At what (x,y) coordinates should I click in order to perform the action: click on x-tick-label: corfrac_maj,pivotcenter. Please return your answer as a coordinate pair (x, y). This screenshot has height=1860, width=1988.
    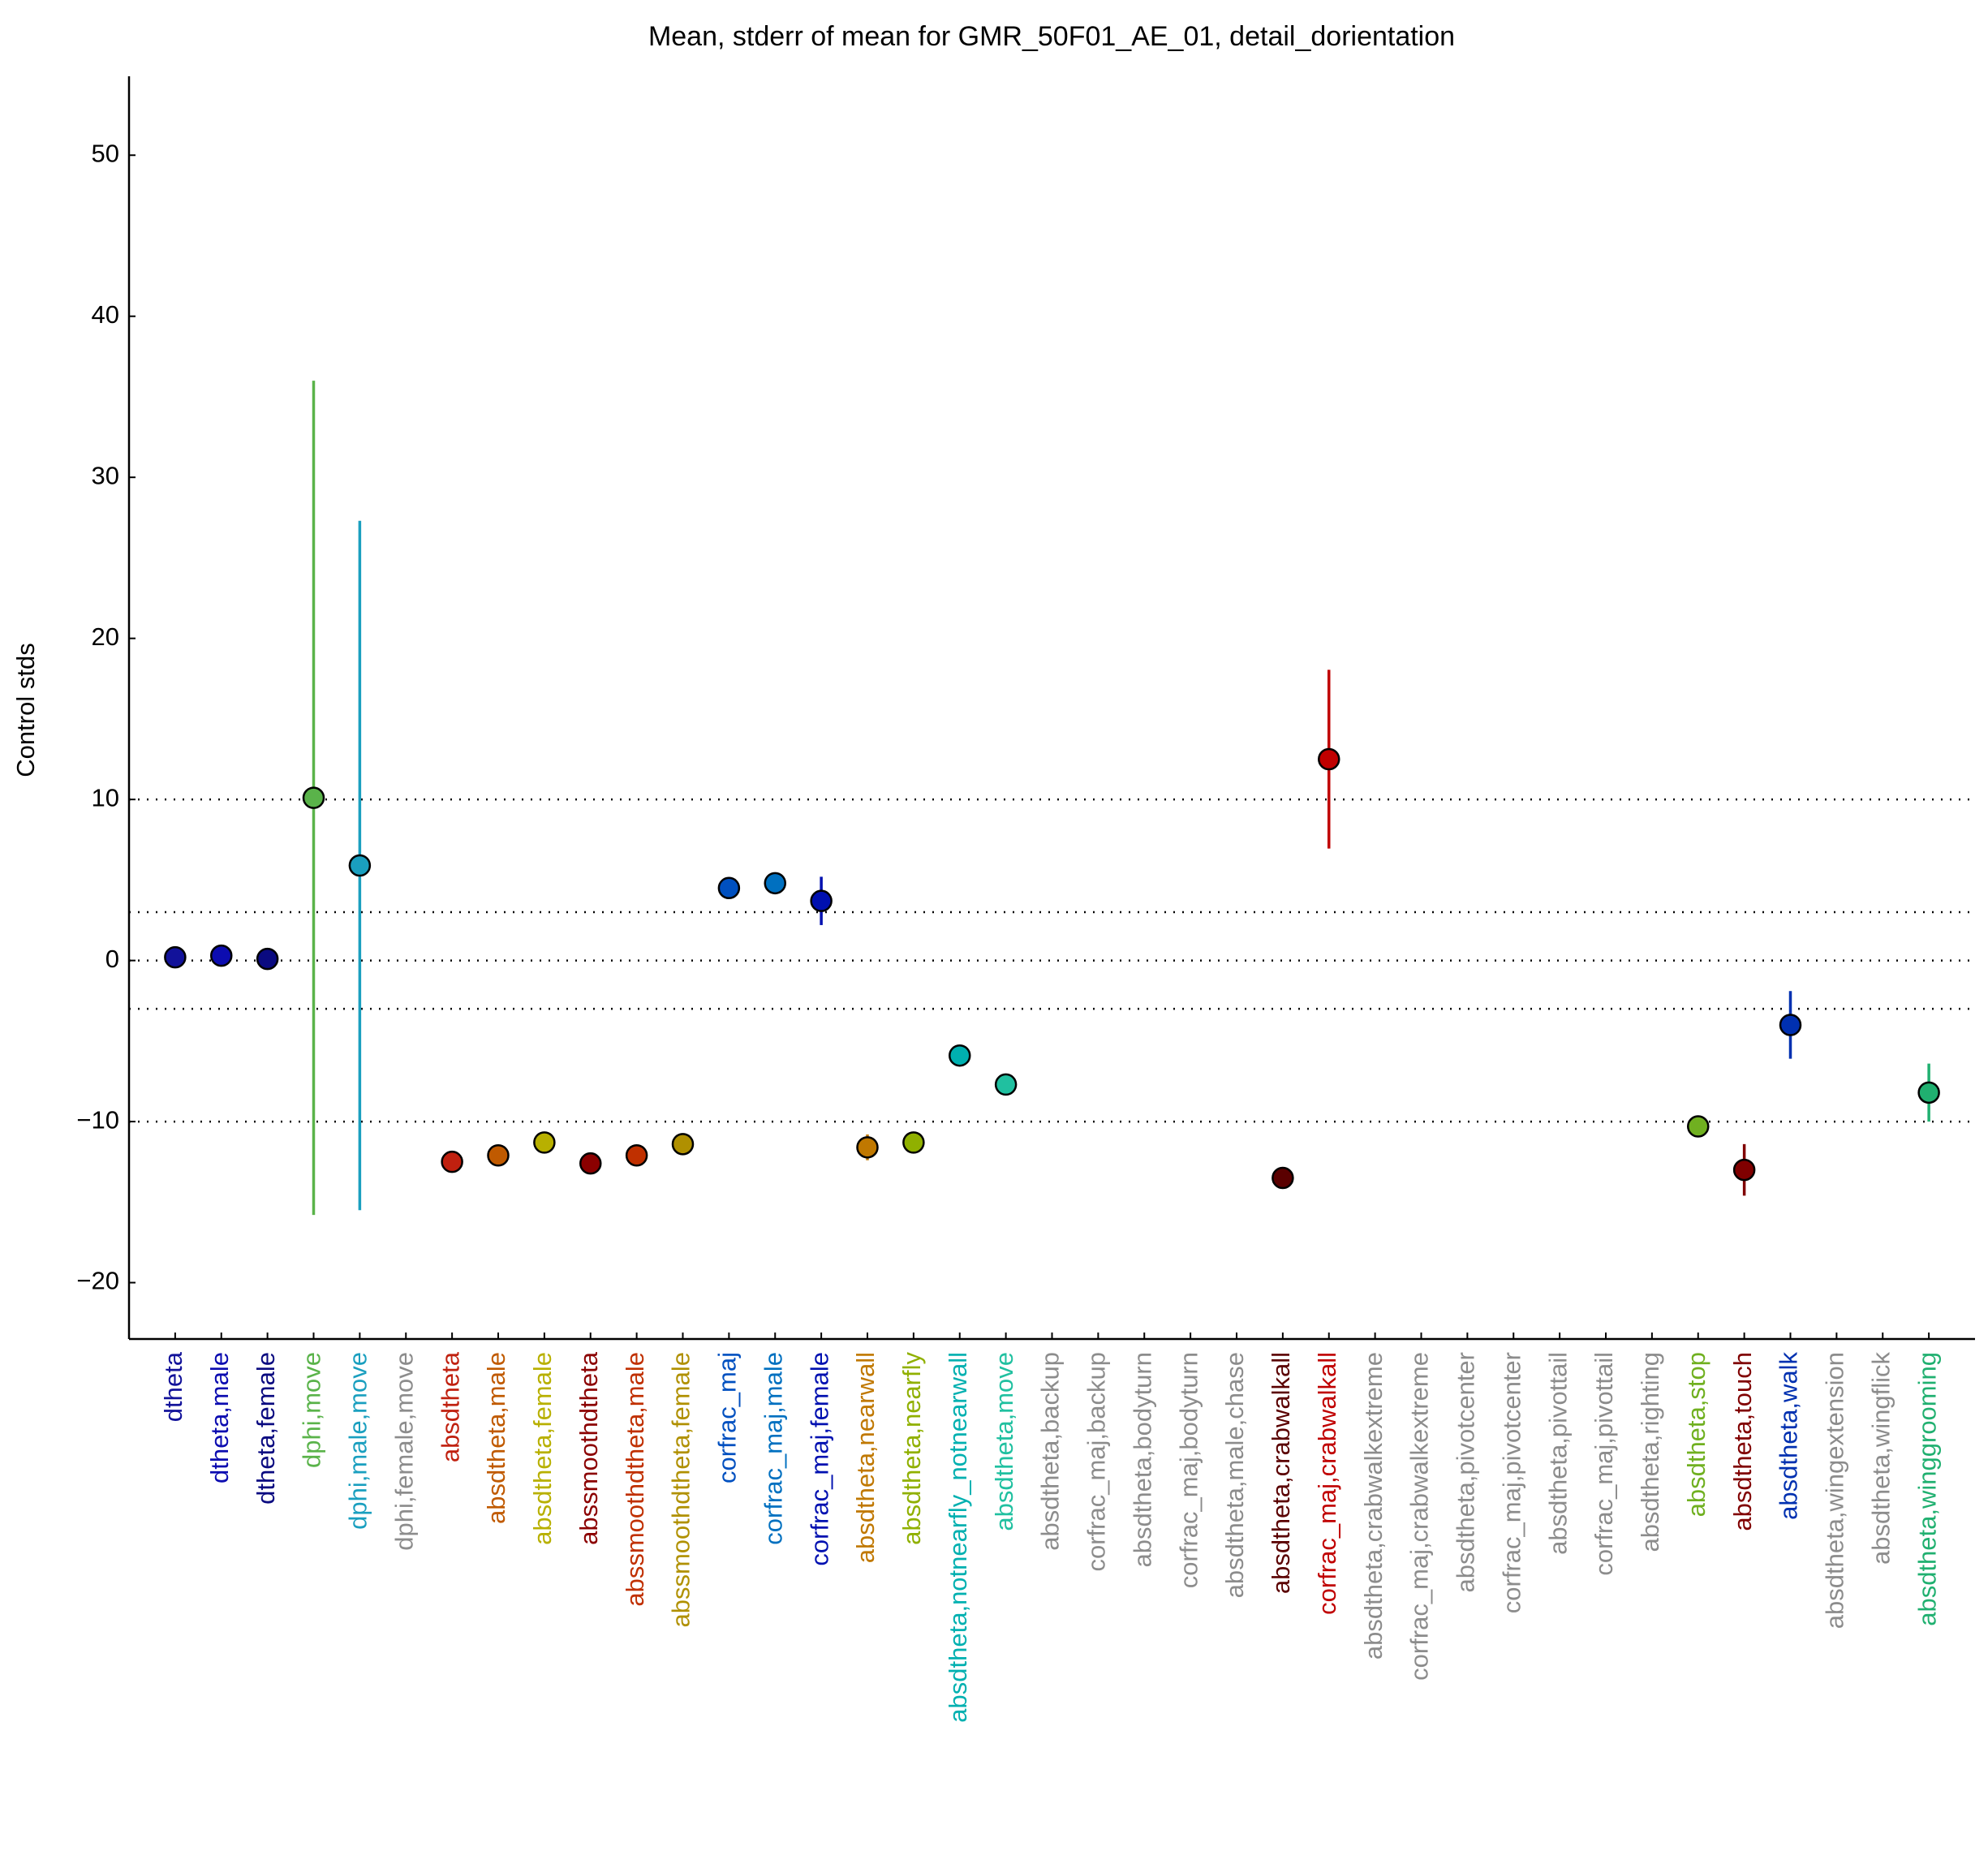
    Looking at the image, I should click on (1511, 1482).